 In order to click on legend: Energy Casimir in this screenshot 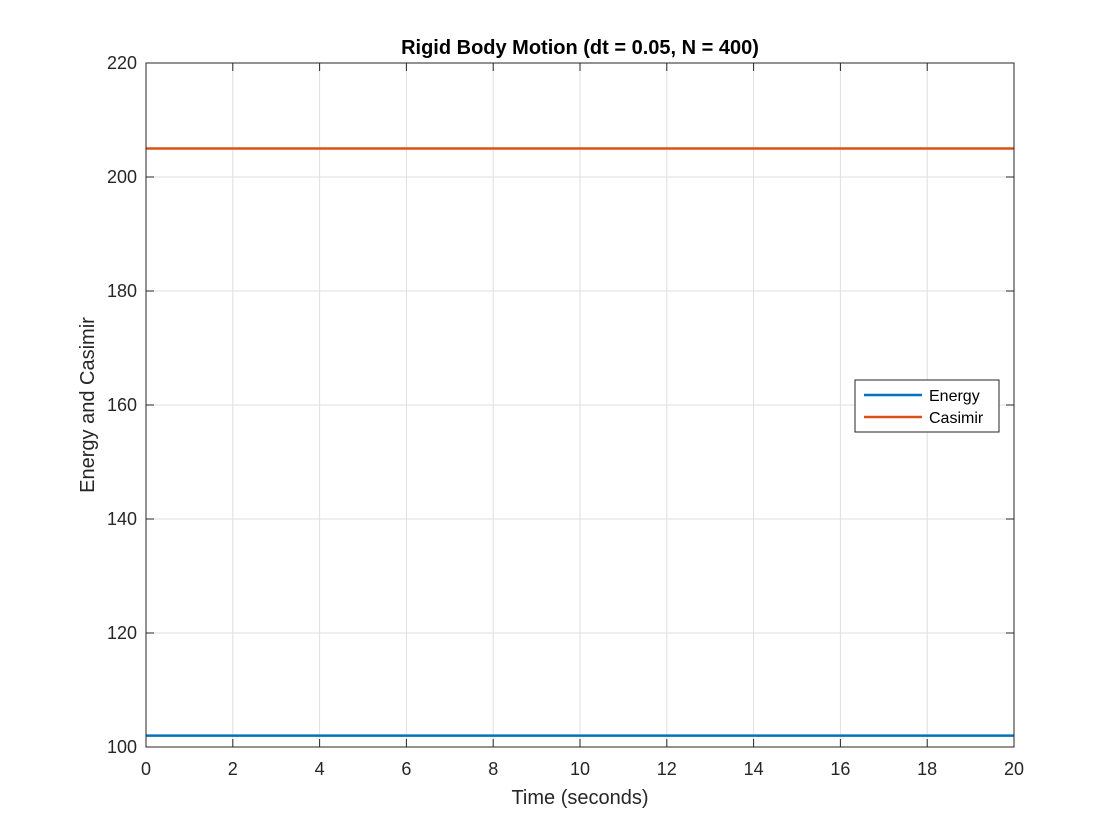, I will do `click(927, 406)`.